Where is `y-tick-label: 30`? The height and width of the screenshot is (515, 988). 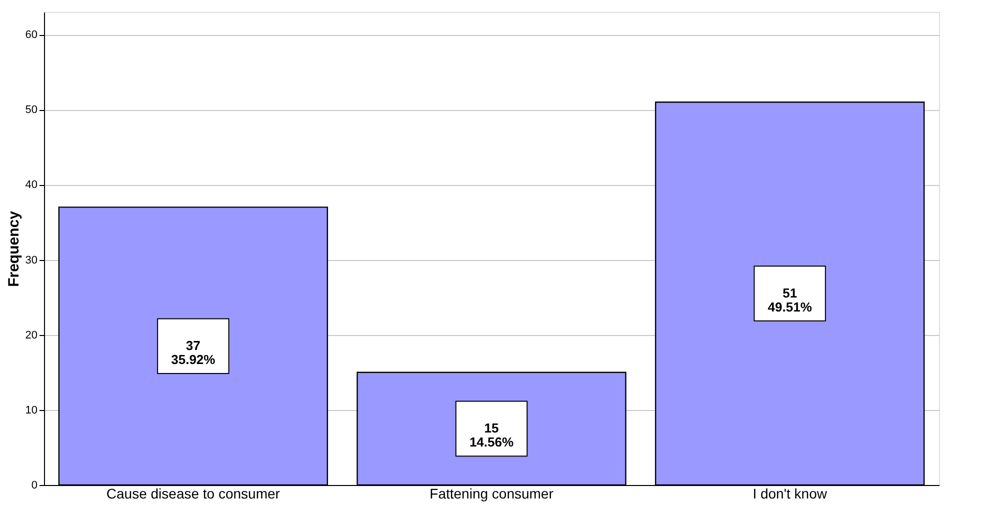
y-tick-label: 30 is located at coordinates (31, 260).